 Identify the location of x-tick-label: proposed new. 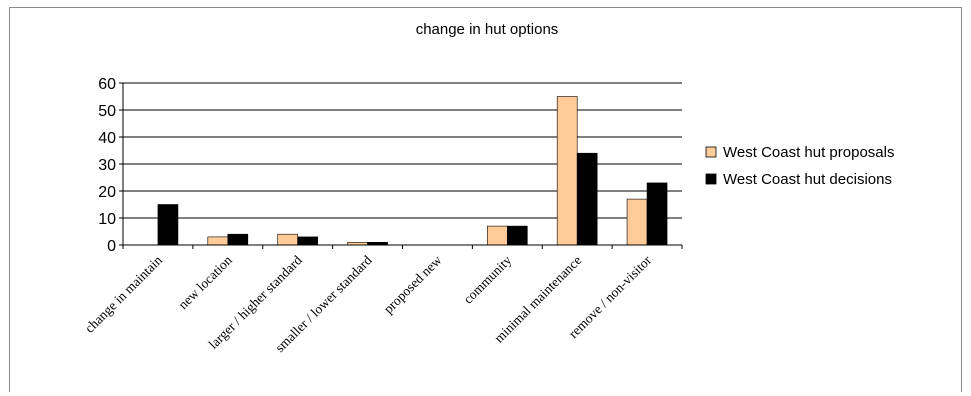
(413, 284).